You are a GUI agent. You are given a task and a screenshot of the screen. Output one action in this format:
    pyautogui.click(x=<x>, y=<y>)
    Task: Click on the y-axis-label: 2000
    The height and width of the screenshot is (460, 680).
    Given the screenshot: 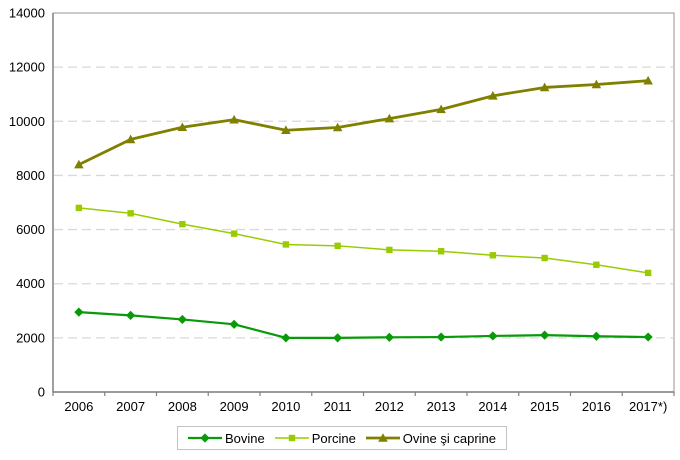 What is the action you would take?
    pyautogui.click(x=30, y=337)
    